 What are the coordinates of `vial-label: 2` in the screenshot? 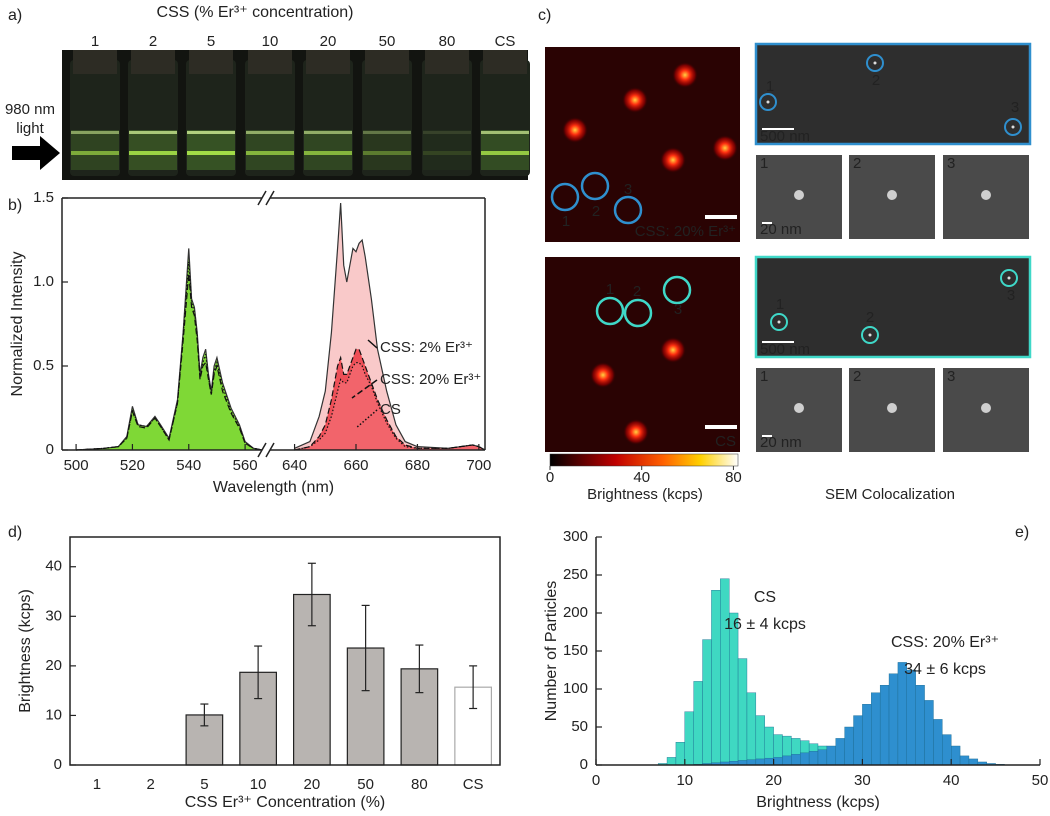 It's located at (153, 41).